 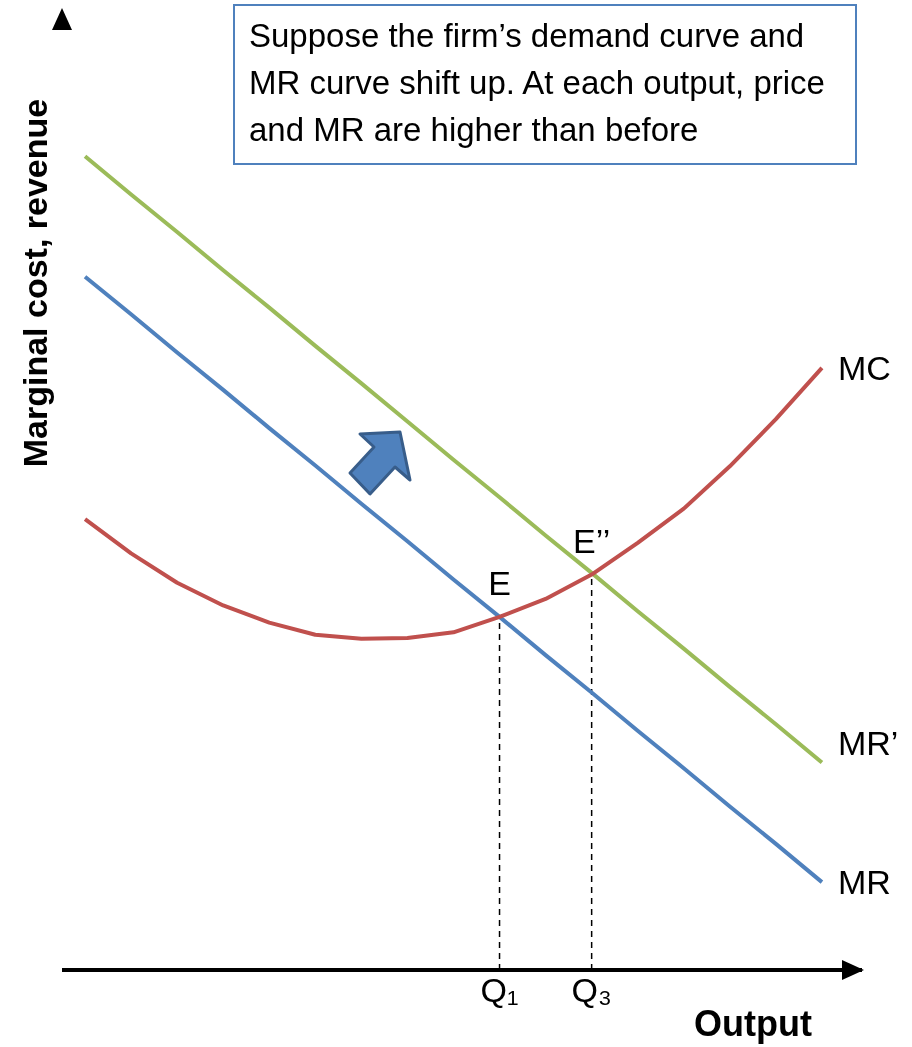 I want to click on x-tick-label: Q₁, so click(x=499, y=990).